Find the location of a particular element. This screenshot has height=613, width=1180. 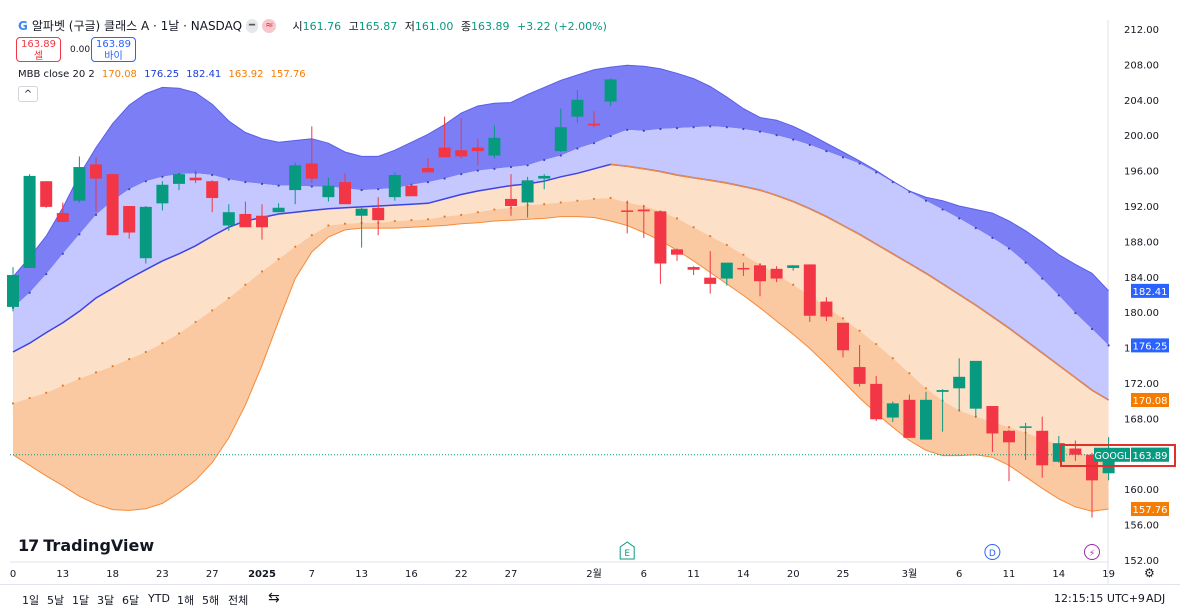

high-label: 고 is located at coordinates (353, 26).